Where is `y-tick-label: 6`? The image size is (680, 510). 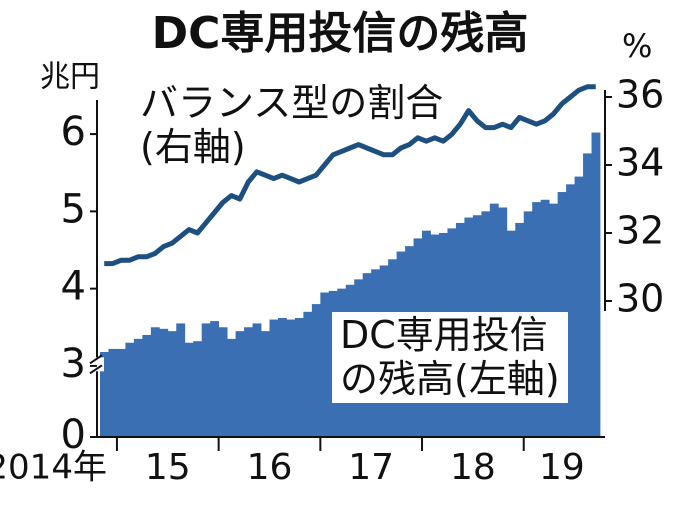
y-tick-label: 6 is located at coordinates (73, 132).